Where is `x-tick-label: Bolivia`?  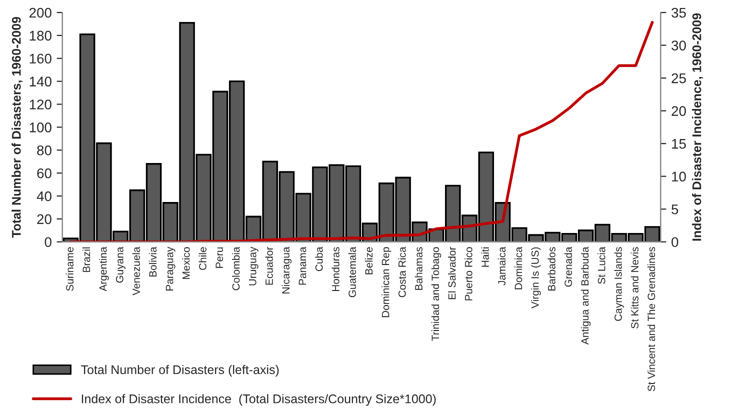
x-tick-label: Bolivia is located at coordinates (152, 261).